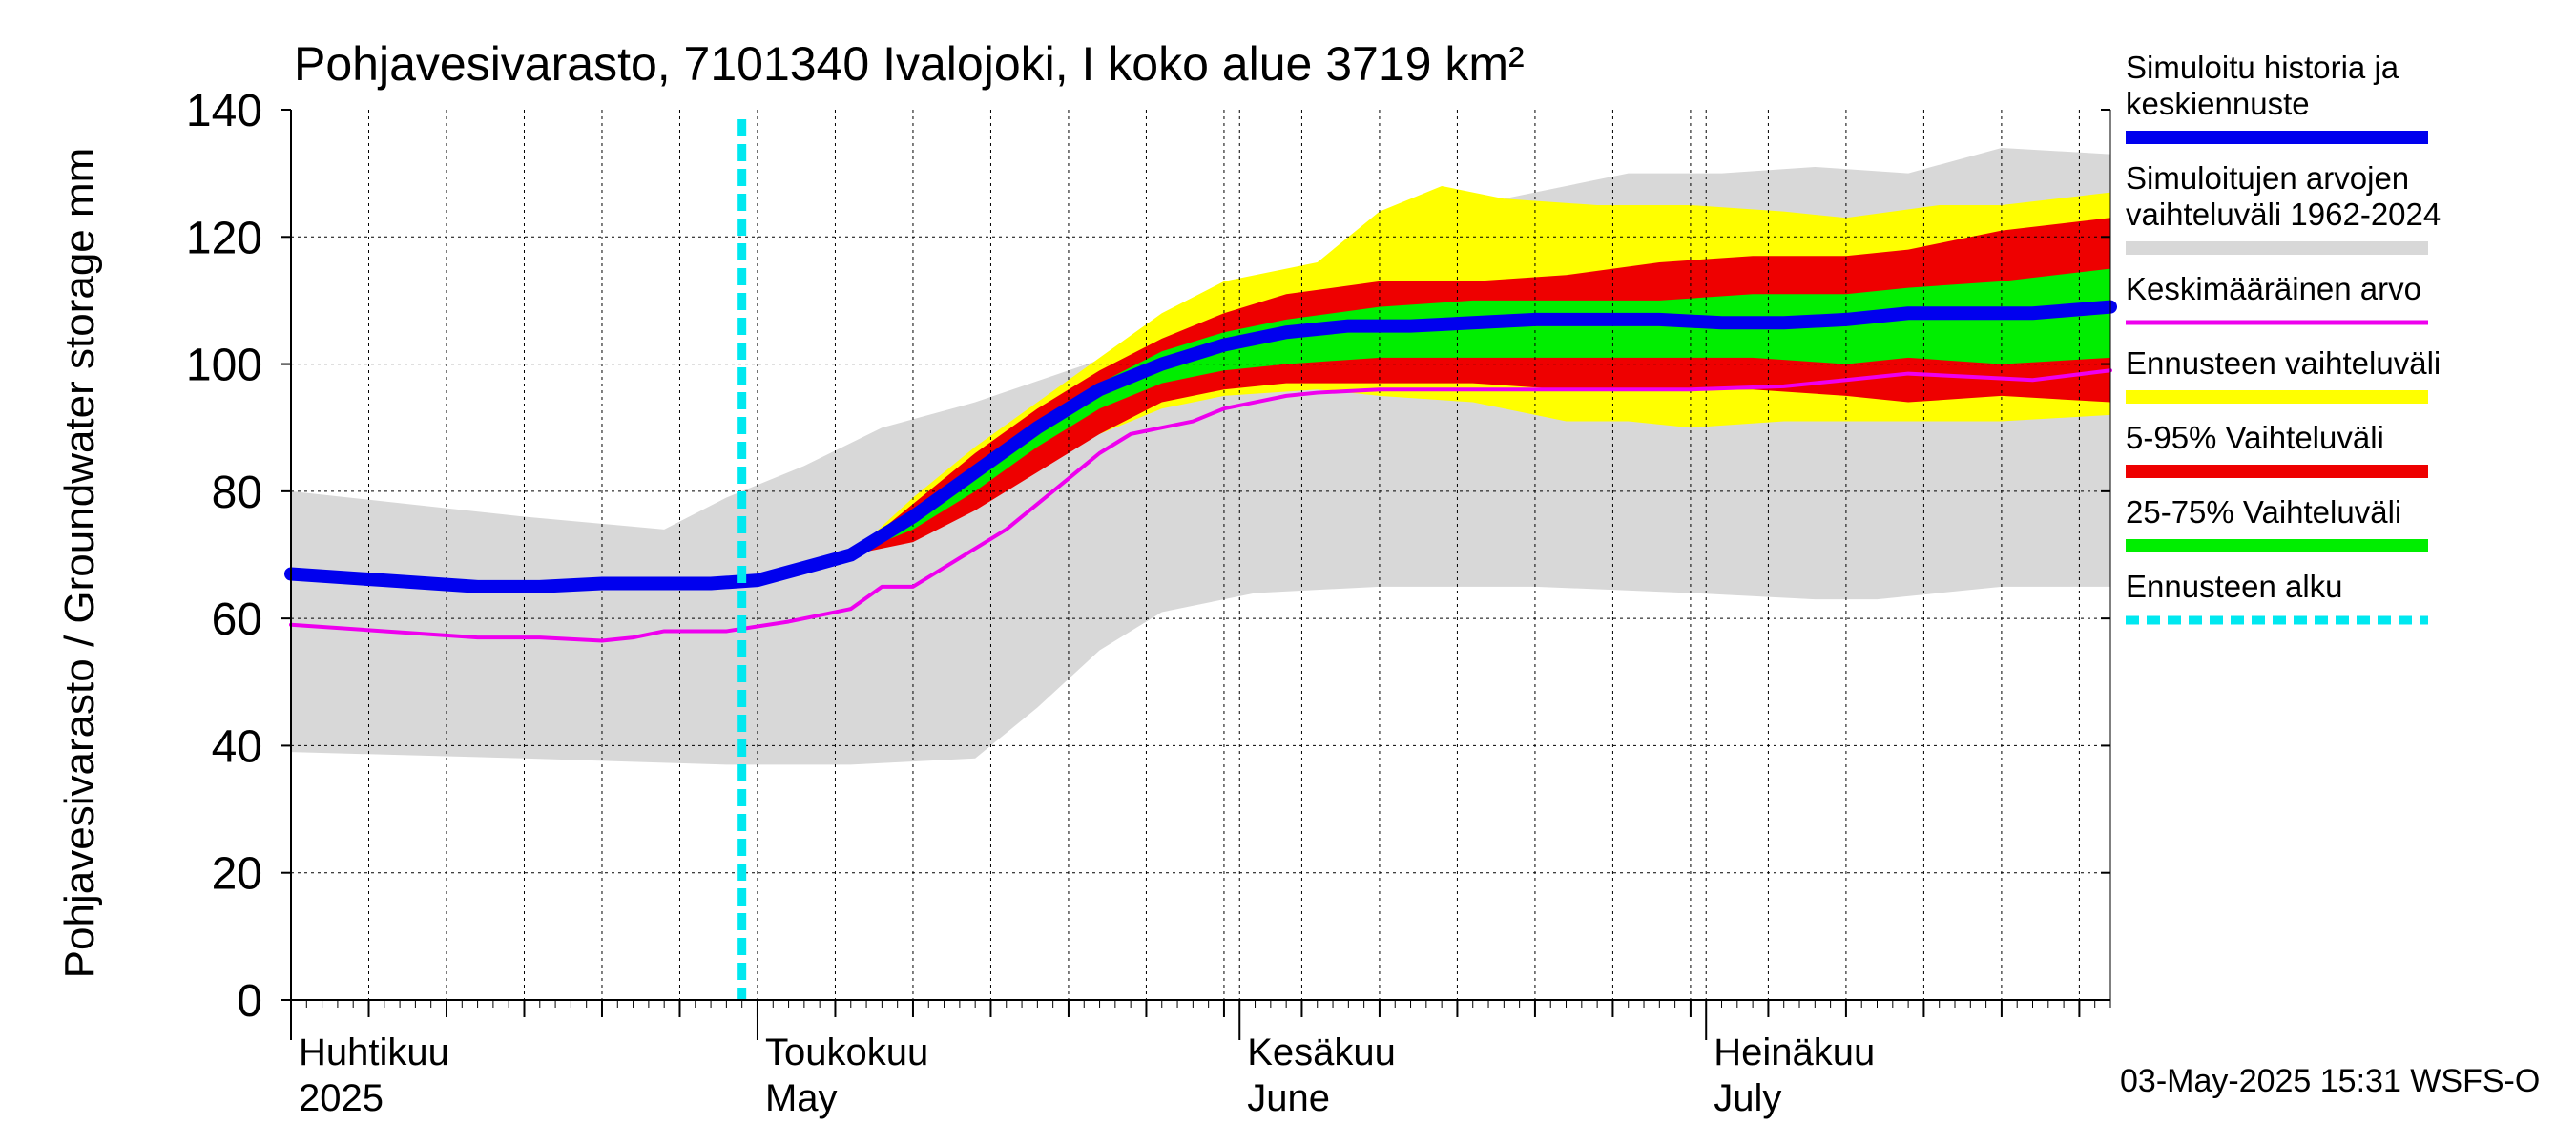  Describe the element at coordinates (2263, 512) in the screenshot. I see `legend-label-p25_75: 25-75% Vaihteluväli` at that location.